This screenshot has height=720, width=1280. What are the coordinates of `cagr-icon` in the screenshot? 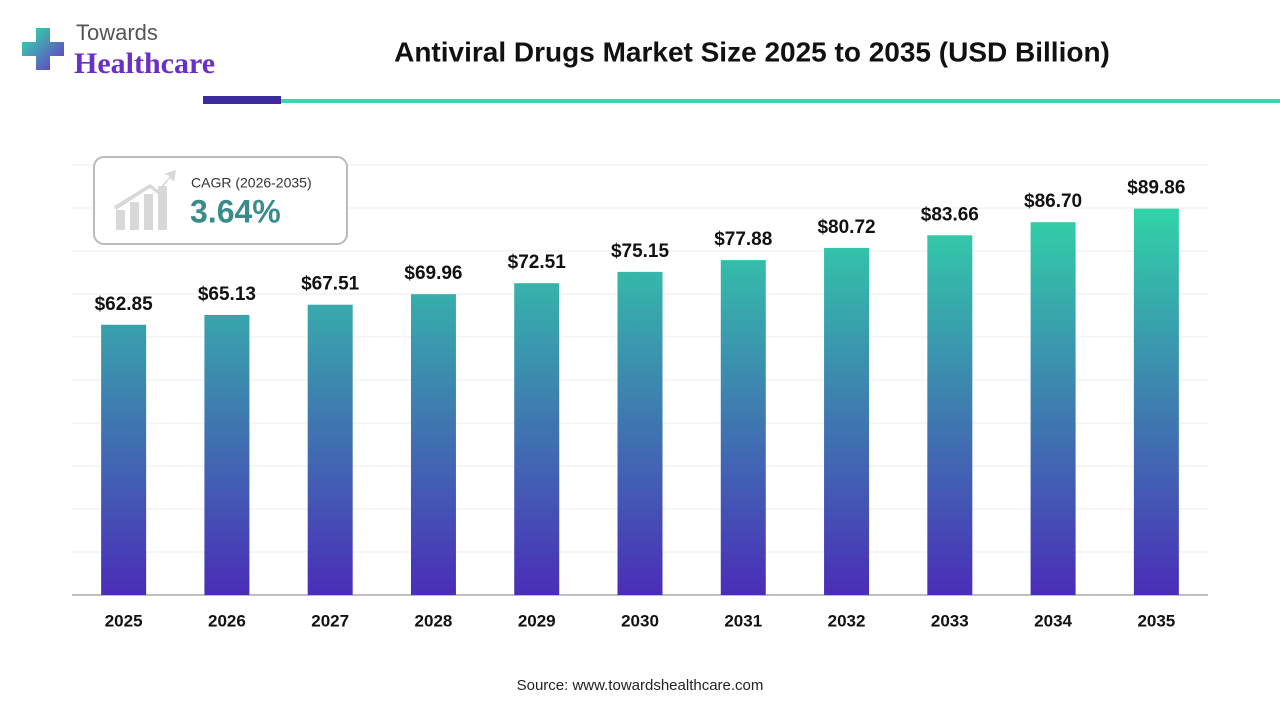 It's located at (145, 200).